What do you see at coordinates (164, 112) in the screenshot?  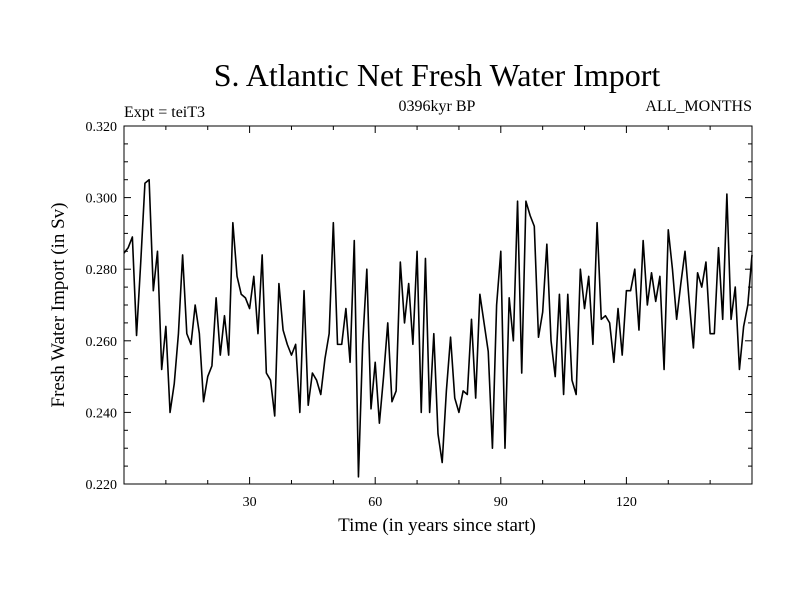 I see `experiment-label: Expt = teiT3` at bounding box center [164, 112].